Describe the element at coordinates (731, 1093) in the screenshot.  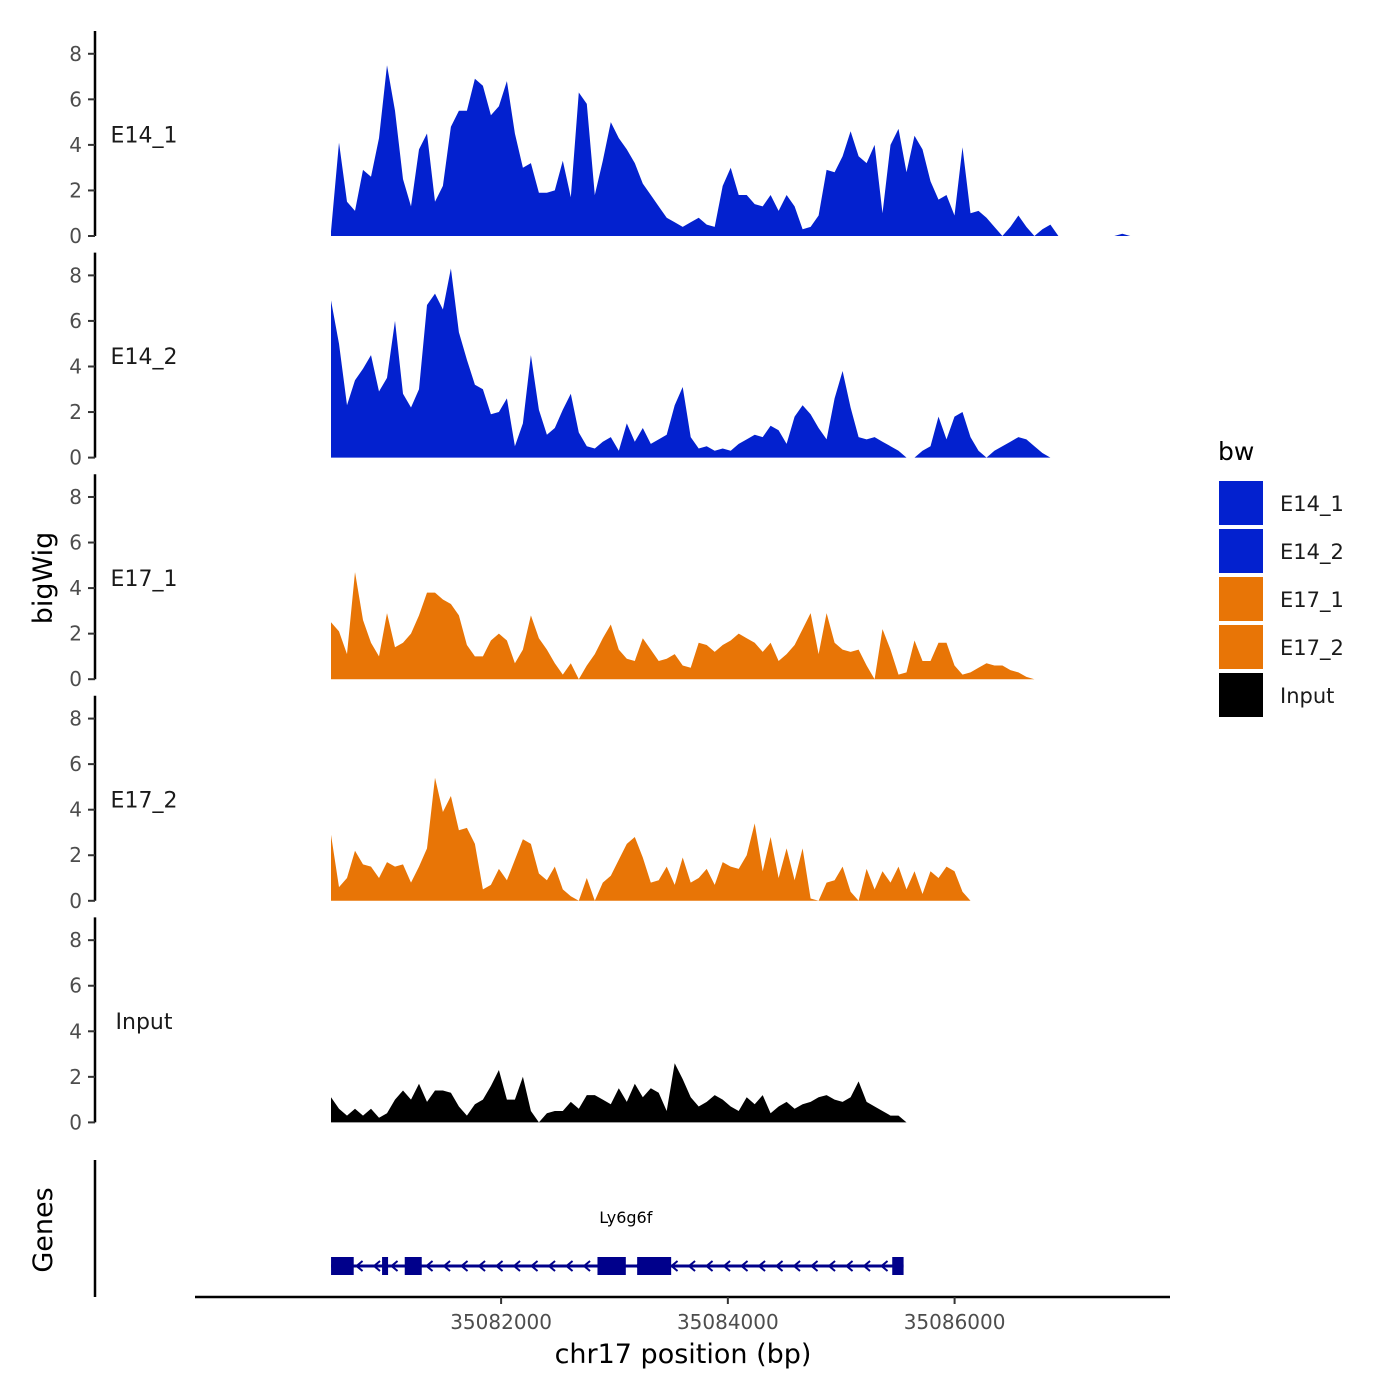
I see `coverage-area-Input` at that location.